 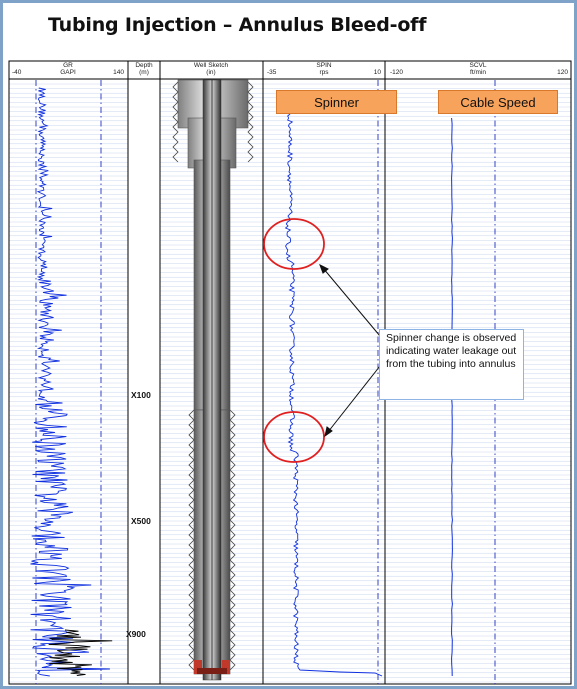 What do you see at coordinates (272, 72) in the screenshot?
I see `spin-scale-min: -35` at bounding box center [272, 72].